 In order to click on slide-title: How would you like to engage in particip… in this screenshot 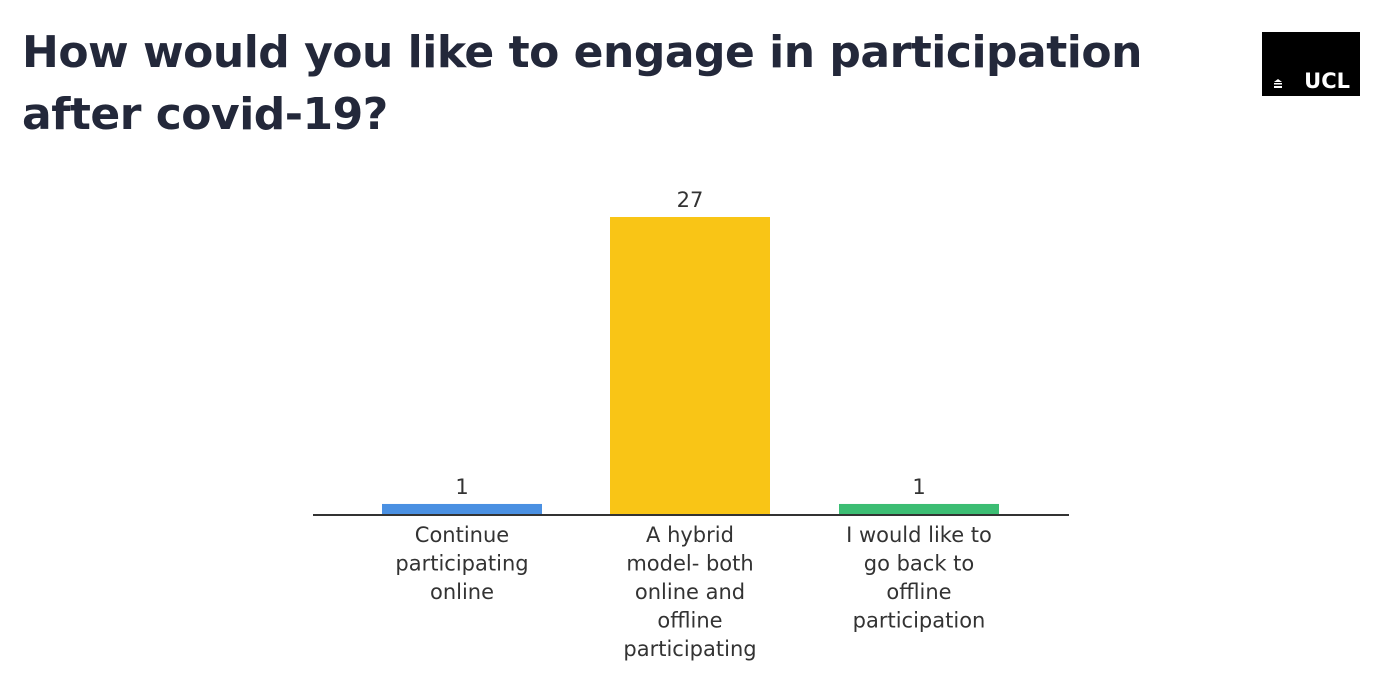, I will do `click(582, 83)`.